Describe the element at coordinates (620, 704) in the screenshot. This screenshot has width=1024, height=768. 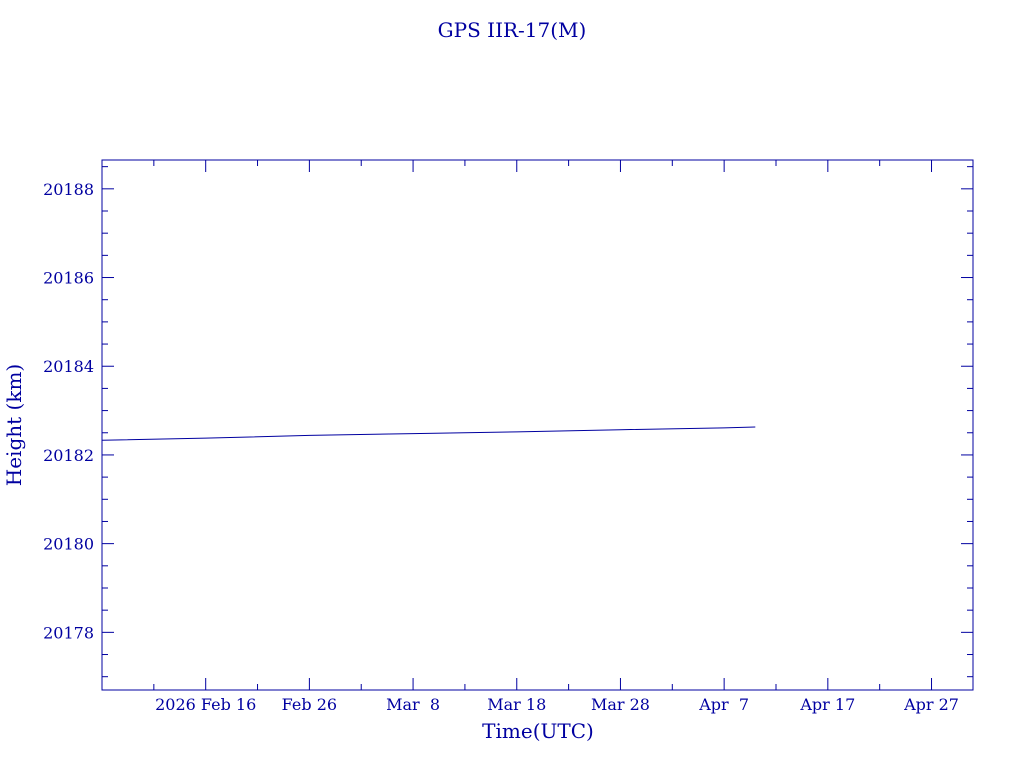
I see `x-tick-label: Mar 28` at that location.